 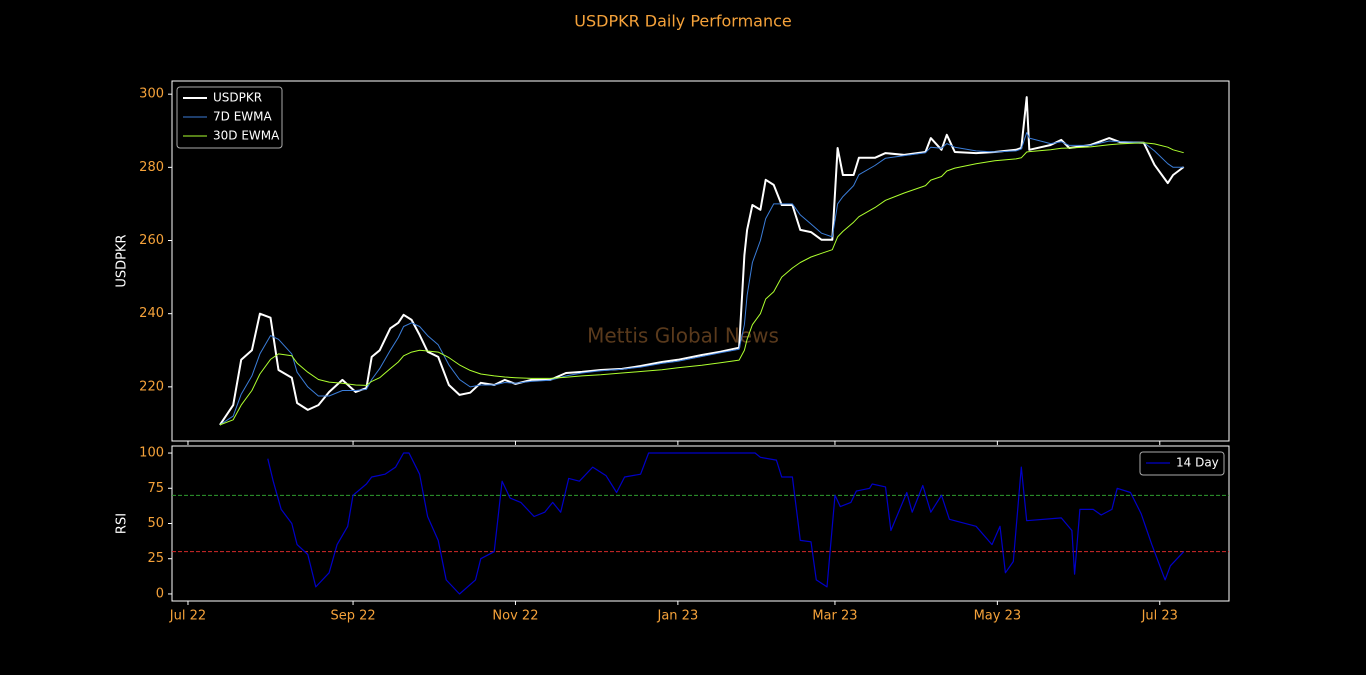 I want to click on y-axis-label: RSI, so click(x=122, y=523).